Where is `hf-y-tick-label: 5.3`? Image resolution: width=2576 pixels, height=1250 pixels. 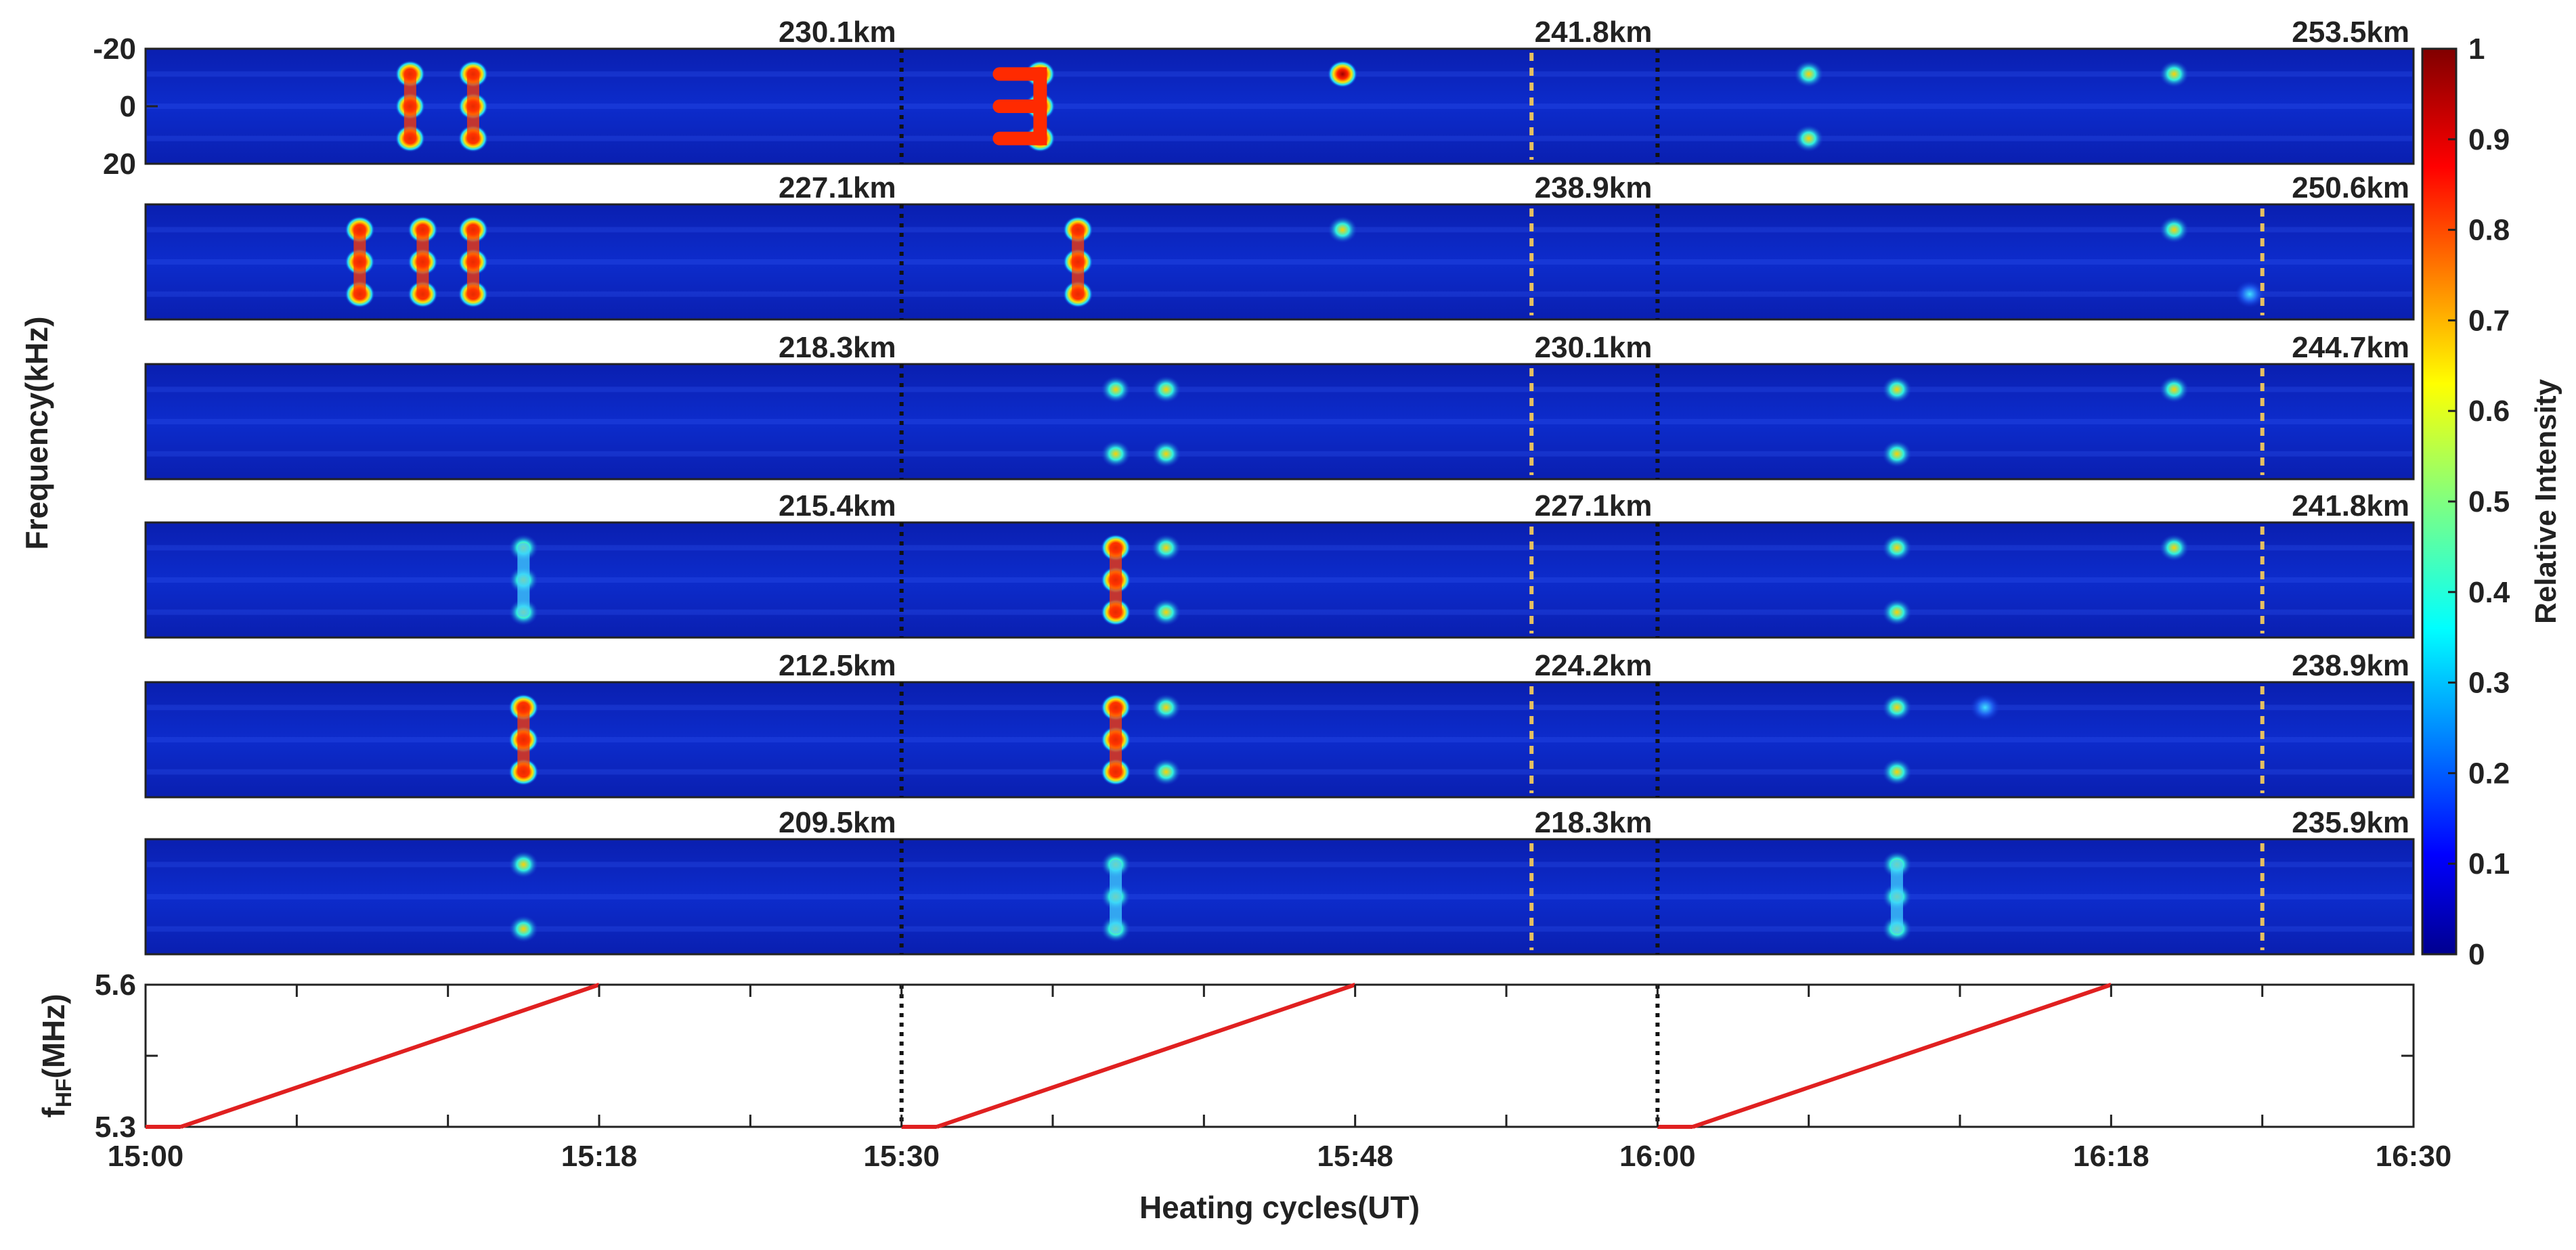 hf-y-tick-label: 5.3 is located at coordinates (115, 1127).